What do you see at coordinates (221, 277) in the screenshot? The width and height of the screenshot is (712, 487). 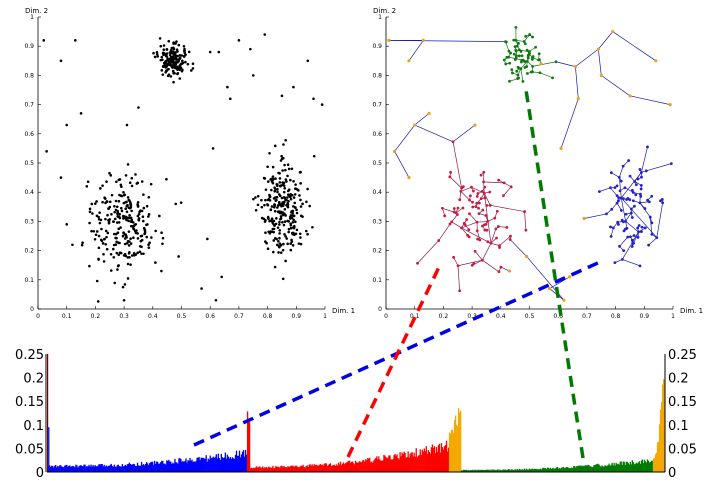 I see `scatter-outlier-point` at bounding box center [221, 277].